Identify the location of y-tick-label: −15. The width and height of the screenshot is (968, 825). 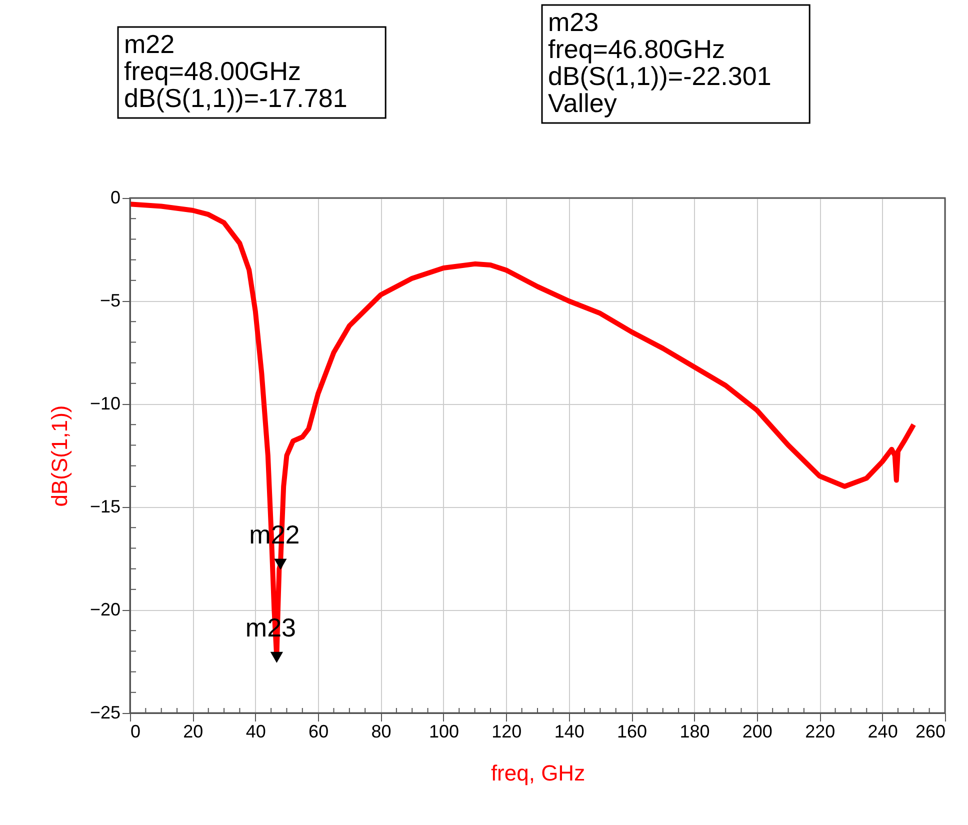
(105, 506).